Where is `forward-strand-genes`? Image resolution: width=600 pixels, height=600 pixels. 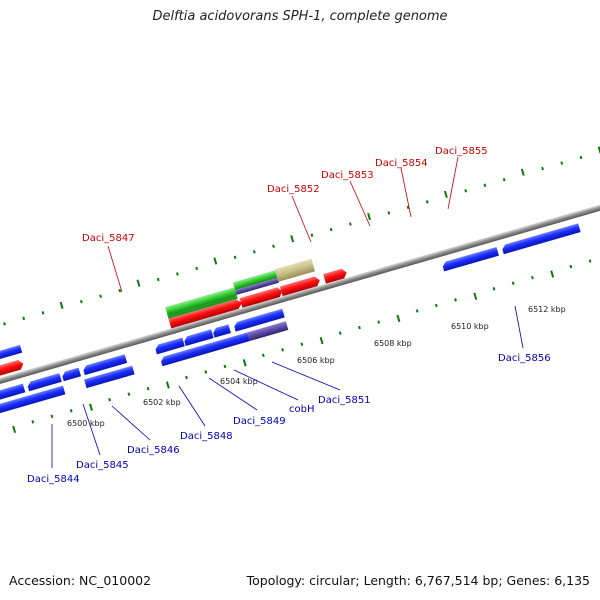 forward-strand-genes is located at coordinates (174, 318).